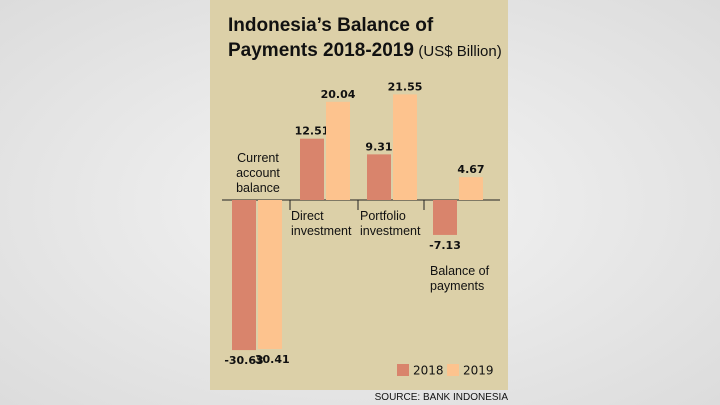 The width and height of the screenshot is (720, 405). What do you see at coordinates (390, 223) in the screenshot?
I see `category-label: Portfolio investment` at bounding box center [390, 223].